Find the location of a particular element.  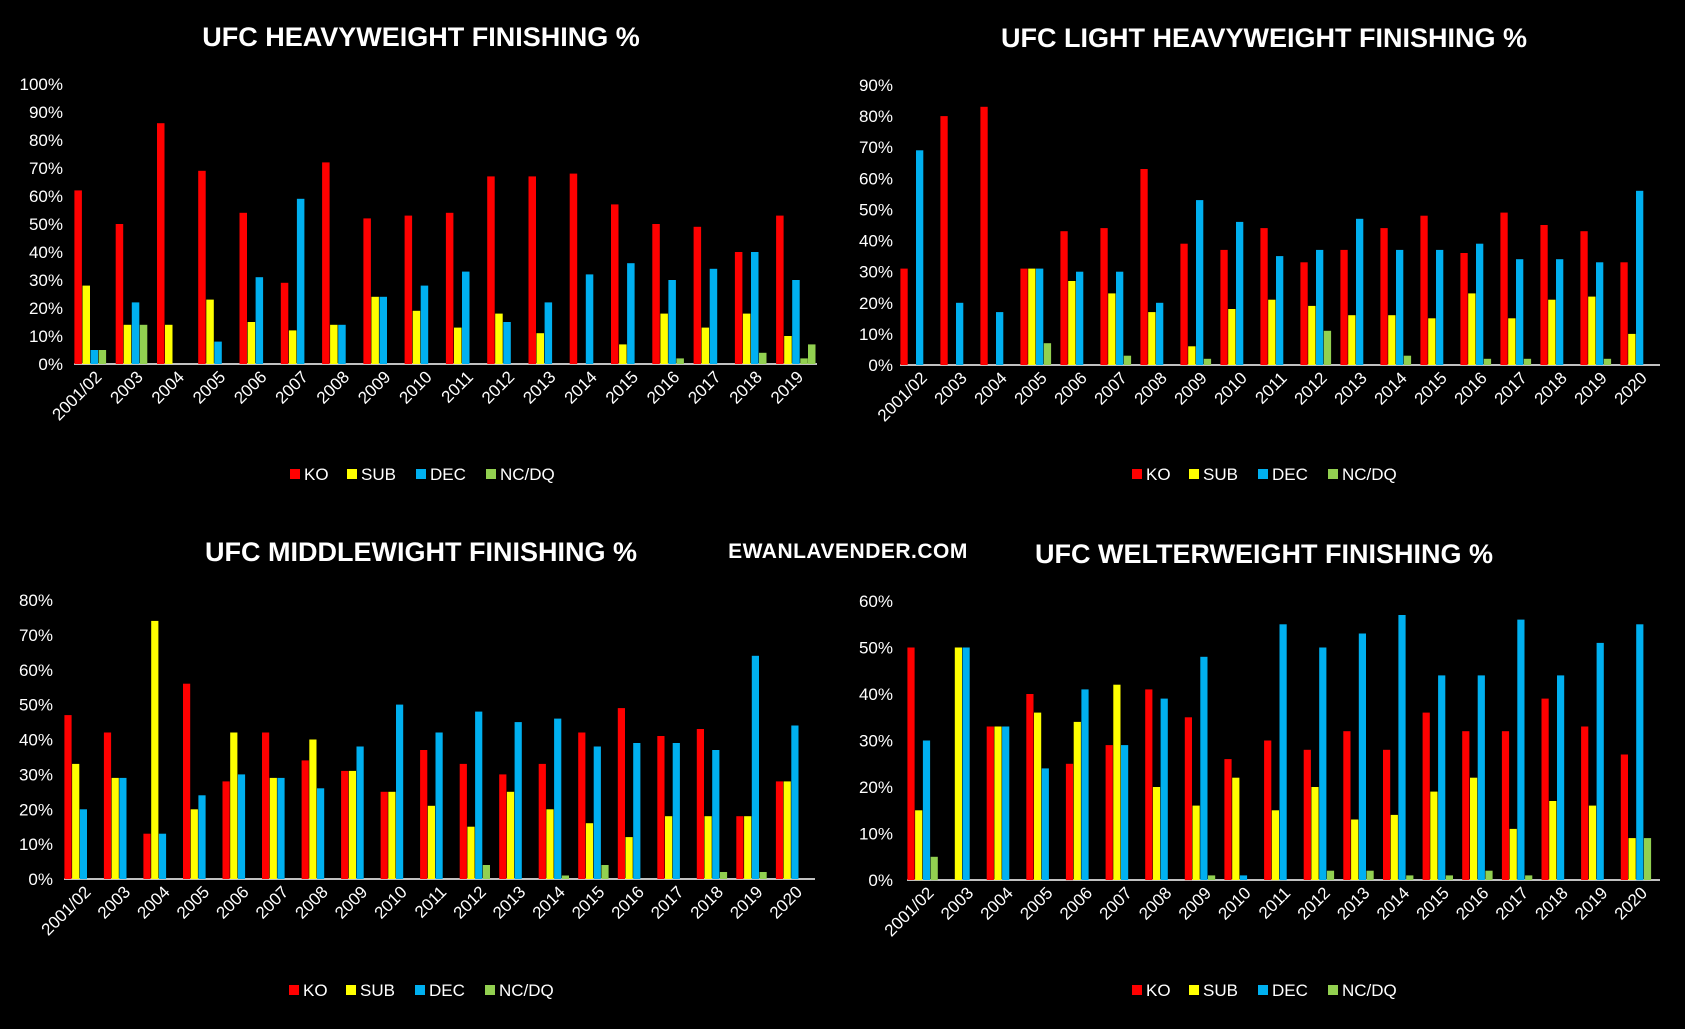

bar-sub-2005 is located at coordinates (194, 844).